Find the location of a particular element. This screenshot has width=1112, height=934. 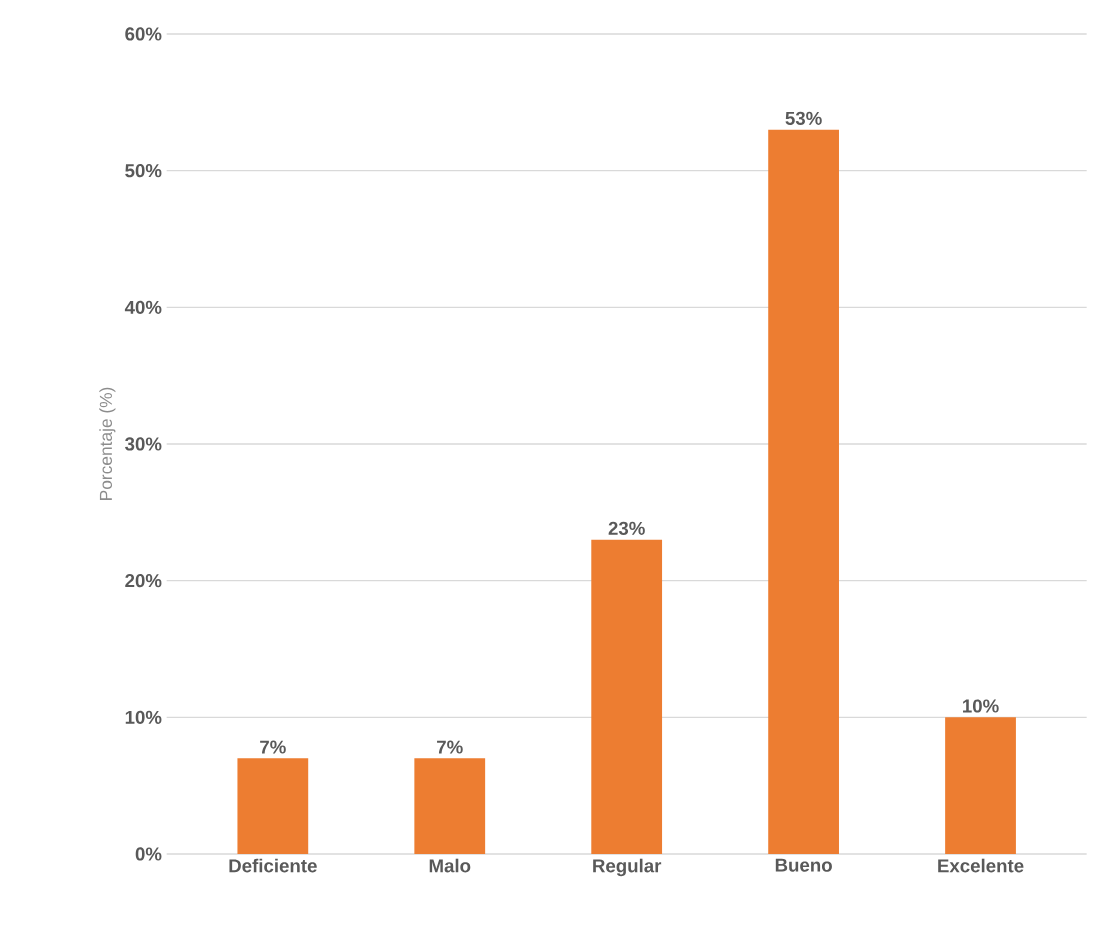

x-tick-label: Deficiente is located at coordinates (273, 865).